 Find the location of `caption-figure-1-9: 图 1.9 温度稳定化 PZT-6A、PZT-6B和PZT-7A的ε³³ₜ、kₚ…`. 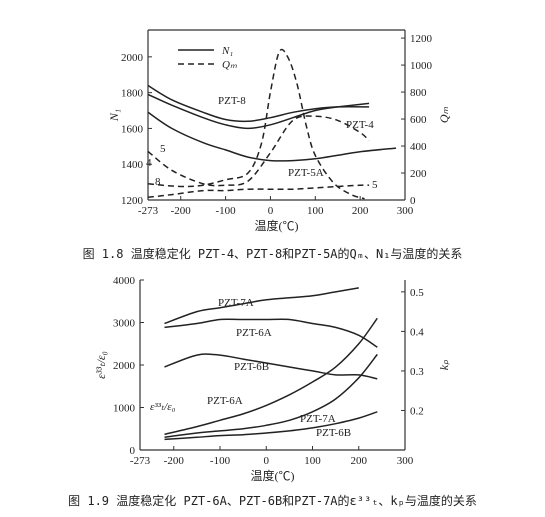

caption-figure-1-9: 图 1.9 温度稳定化 PZT-6A、PZT-6B和PZT-7A的ε³³ₜ、kₚ… is located at coordinates (272, 501).